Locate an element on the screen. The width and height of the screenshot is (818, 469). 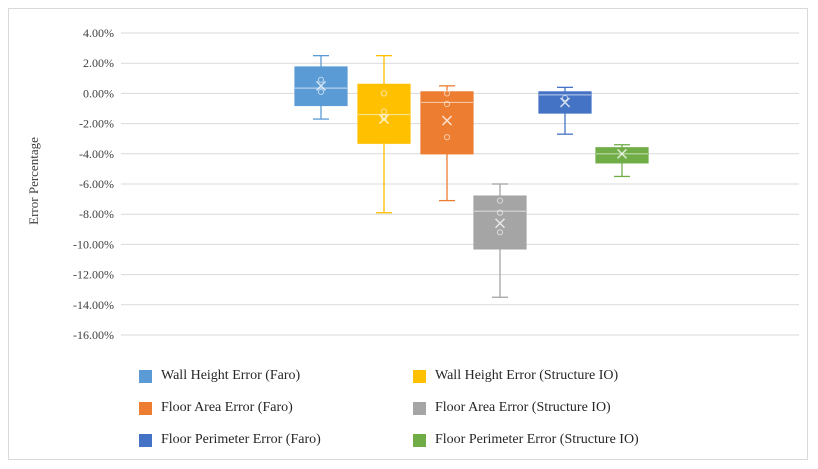
legend-label: Wall Height Error (Faro) is located at coordinates (231, 375).